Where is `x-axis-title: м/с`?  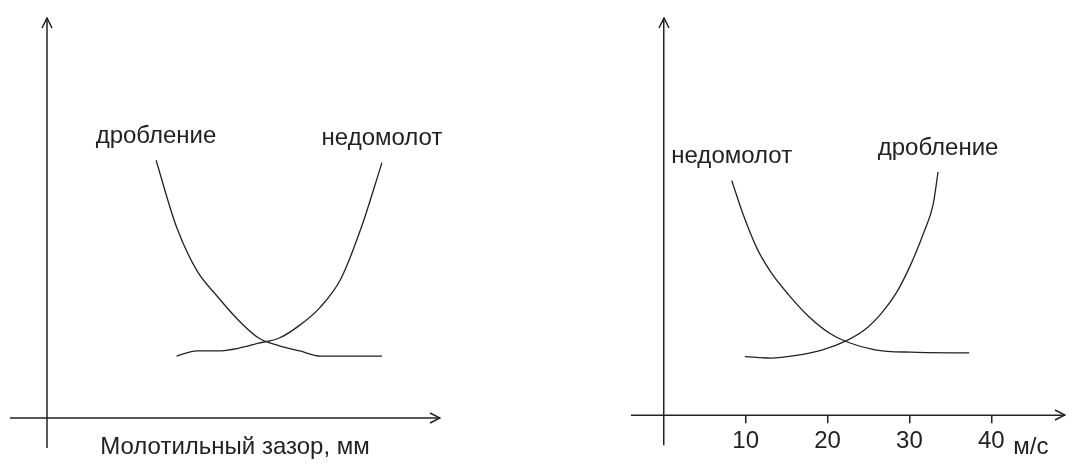 x-axis-title: м/с is located at coordinates (1031, 445).